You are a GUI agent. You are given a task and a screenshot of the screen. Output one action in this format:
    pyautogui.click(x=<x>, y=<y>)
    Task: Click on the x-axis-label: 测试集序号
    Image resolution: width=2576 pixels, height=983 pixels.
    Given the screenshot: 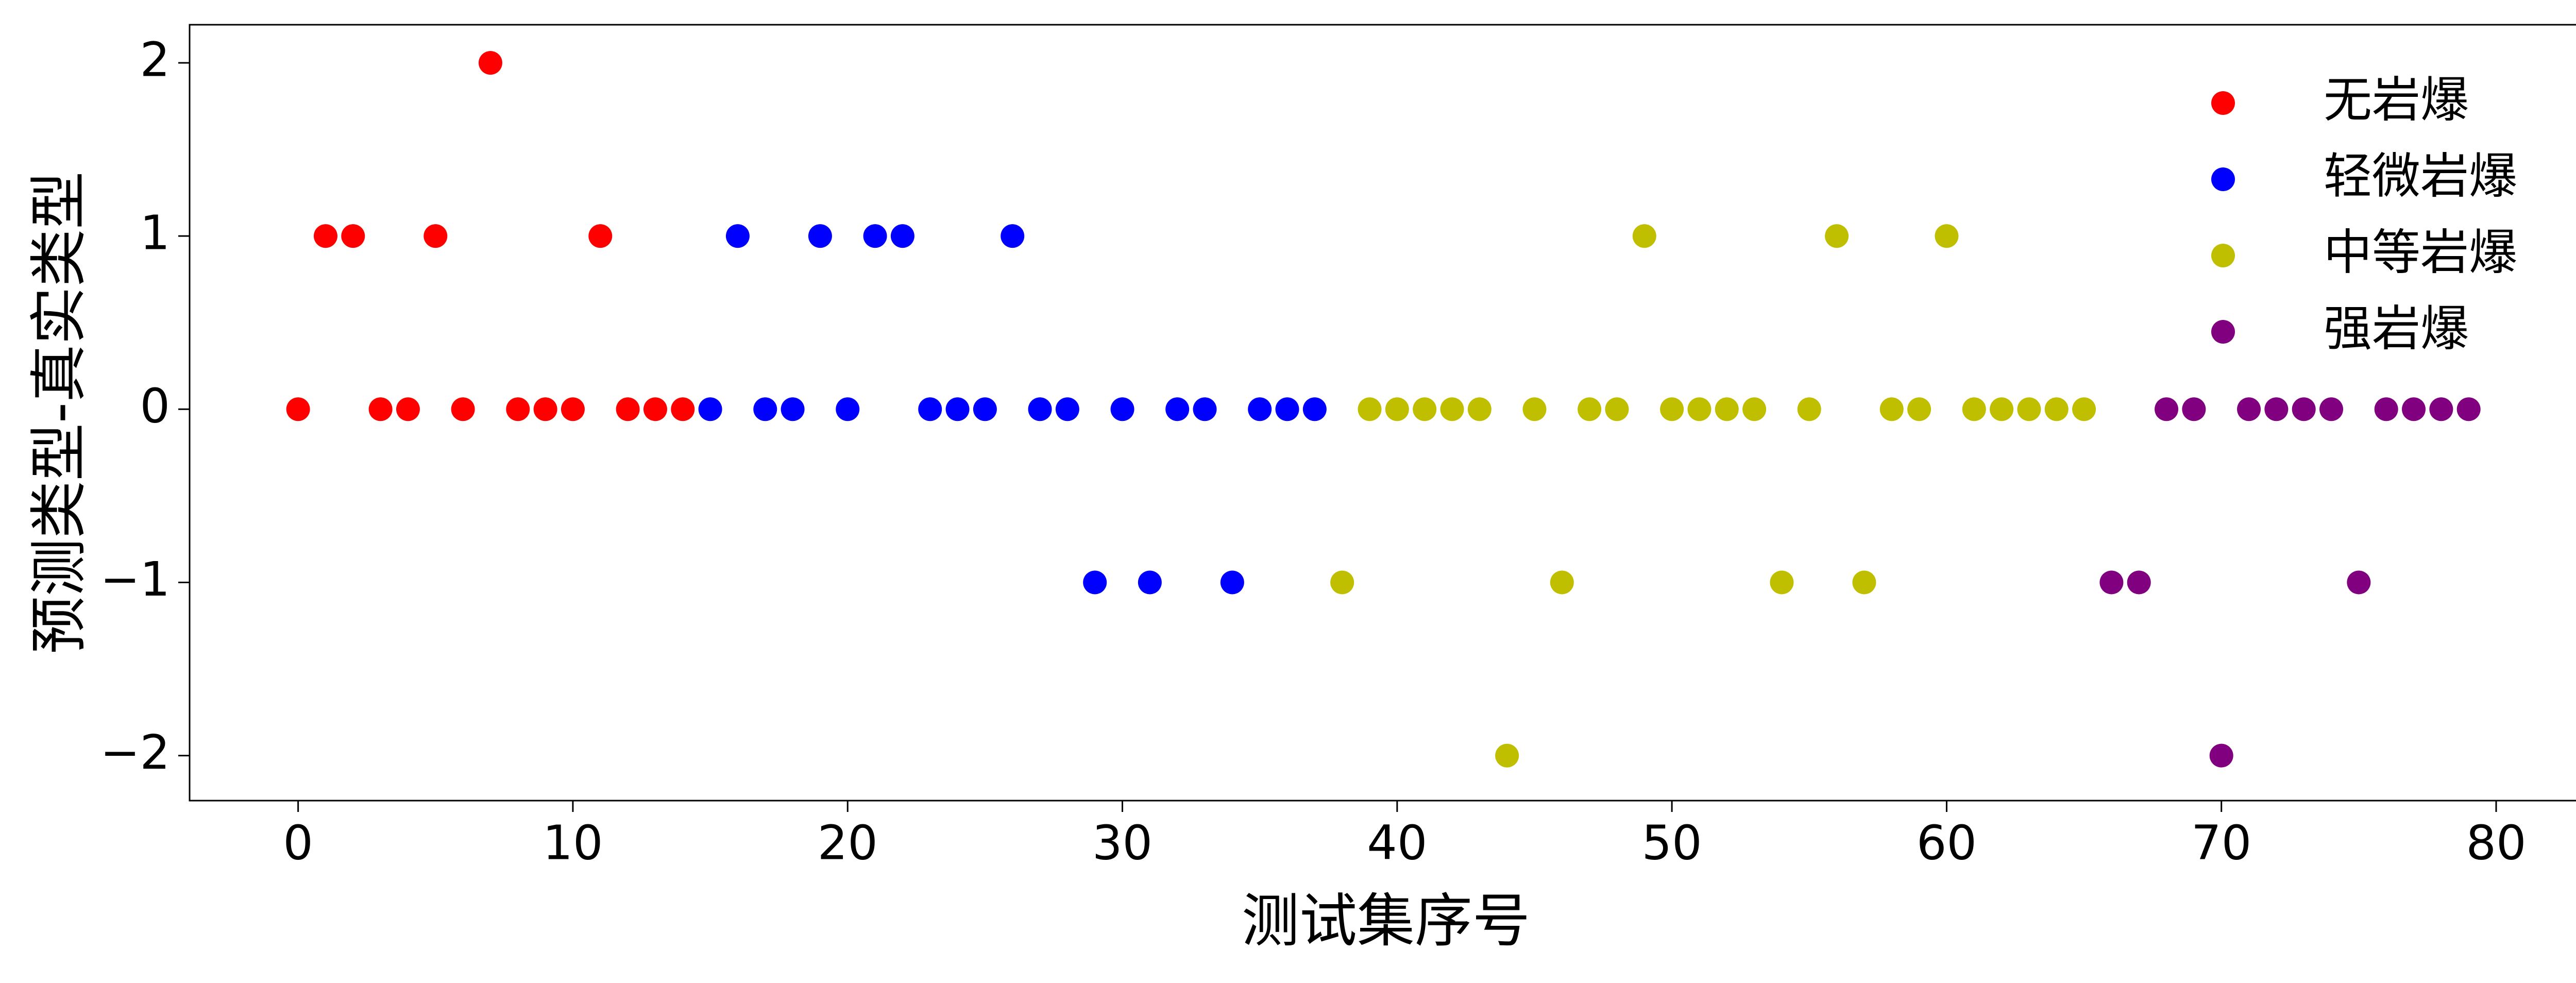 What is the action you would take?
    pyautogui.click(x=1386, y=921)
    